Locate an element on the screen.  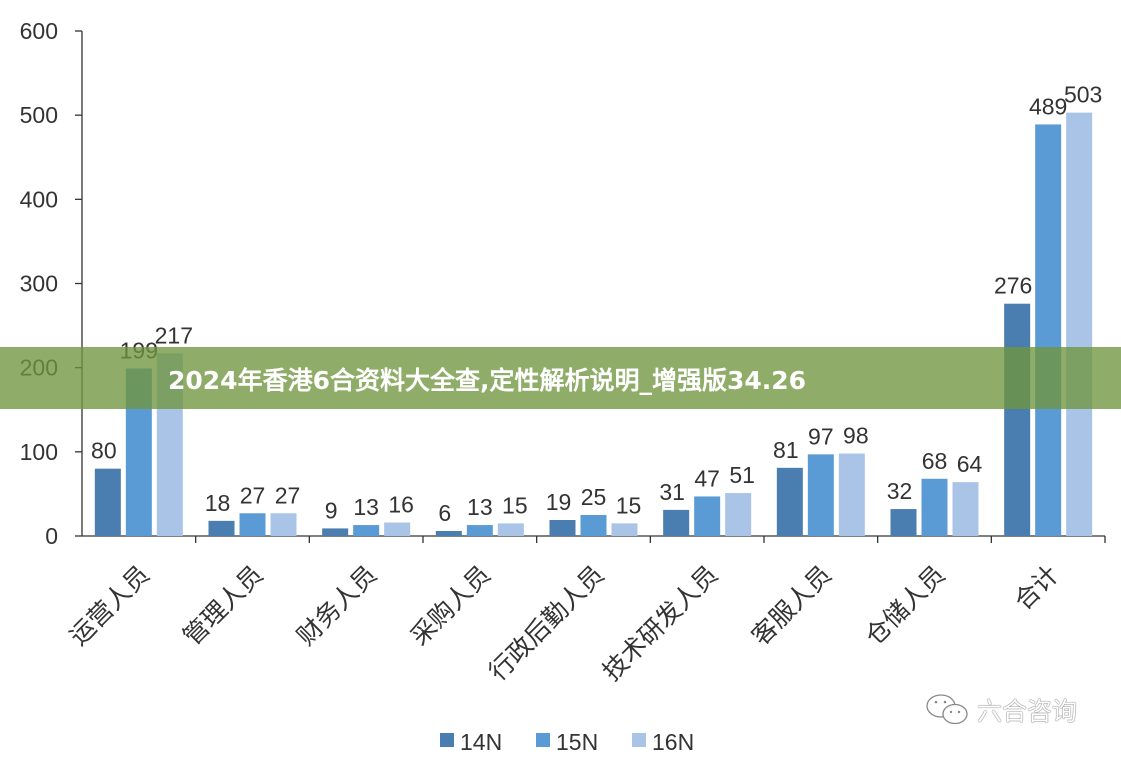
data-label: 31 is located at coordinates (672, 492).